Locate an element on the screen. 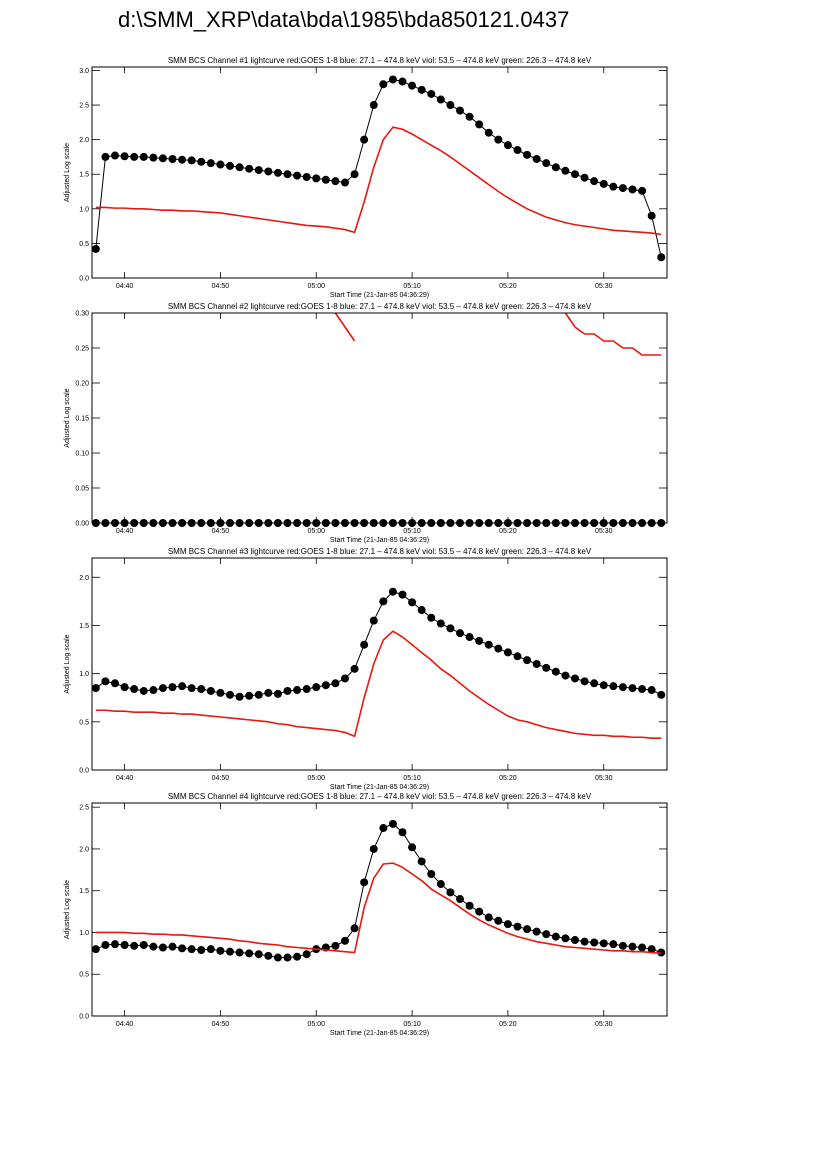  y-tick-label: 0.5 is located at coordinates (84, 722).